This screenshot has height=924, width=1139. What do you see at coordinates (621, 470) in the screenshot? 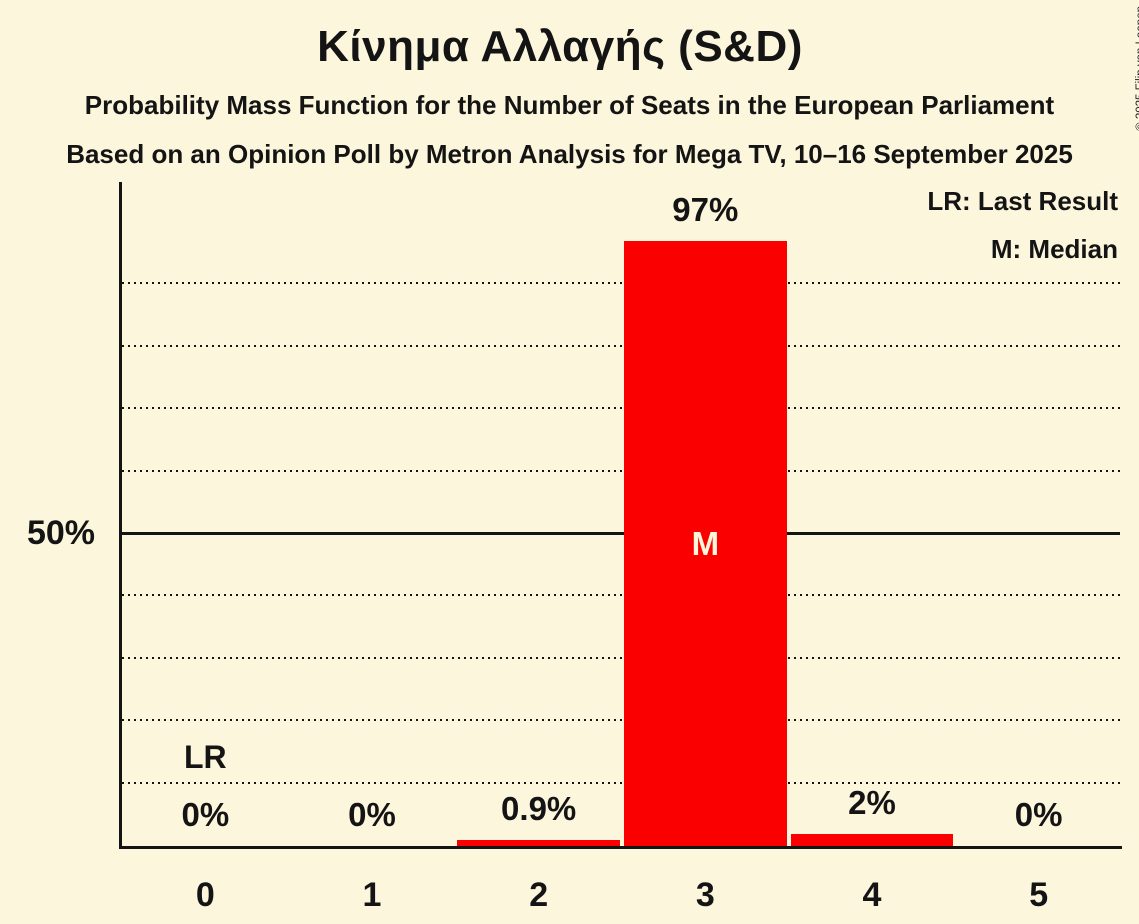
I see `gridline-60-dotted` at bounding box center [621, 470].